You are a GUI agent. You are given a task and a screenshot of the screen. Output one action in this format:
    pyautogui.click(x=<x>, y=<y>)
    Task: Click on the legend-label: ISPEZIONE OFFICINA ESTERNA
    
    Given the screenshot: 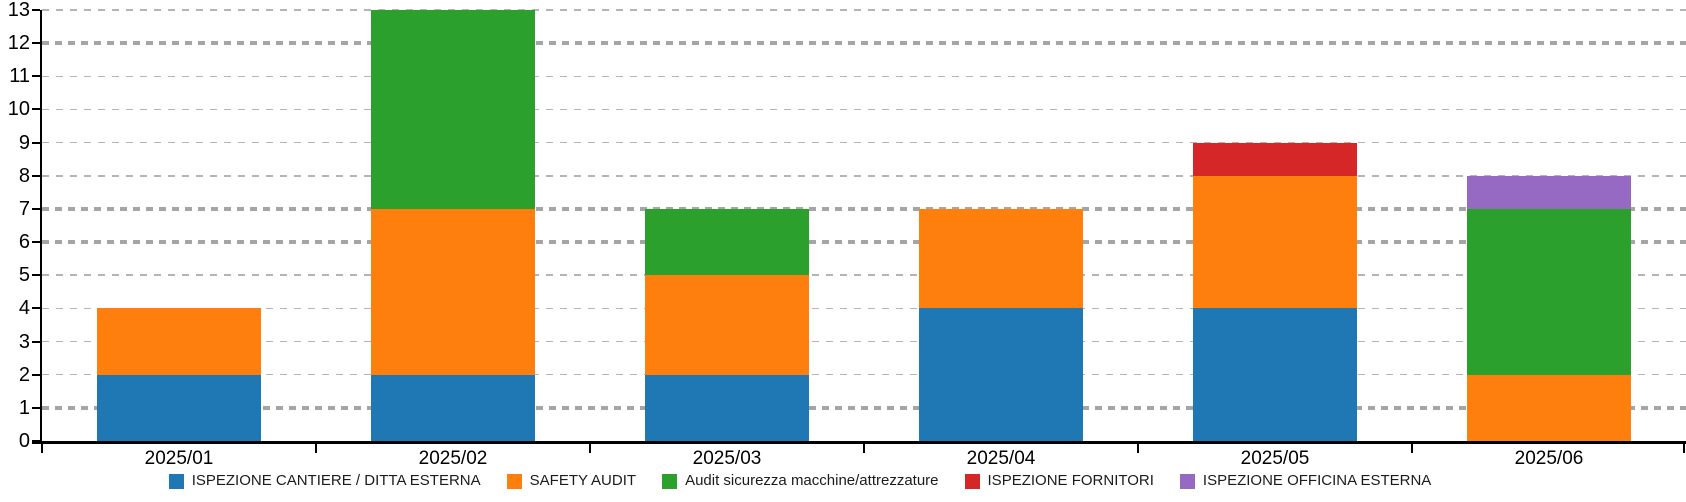 What is the action you would take?
    pyautogui.click(x=1317, y=480)
    